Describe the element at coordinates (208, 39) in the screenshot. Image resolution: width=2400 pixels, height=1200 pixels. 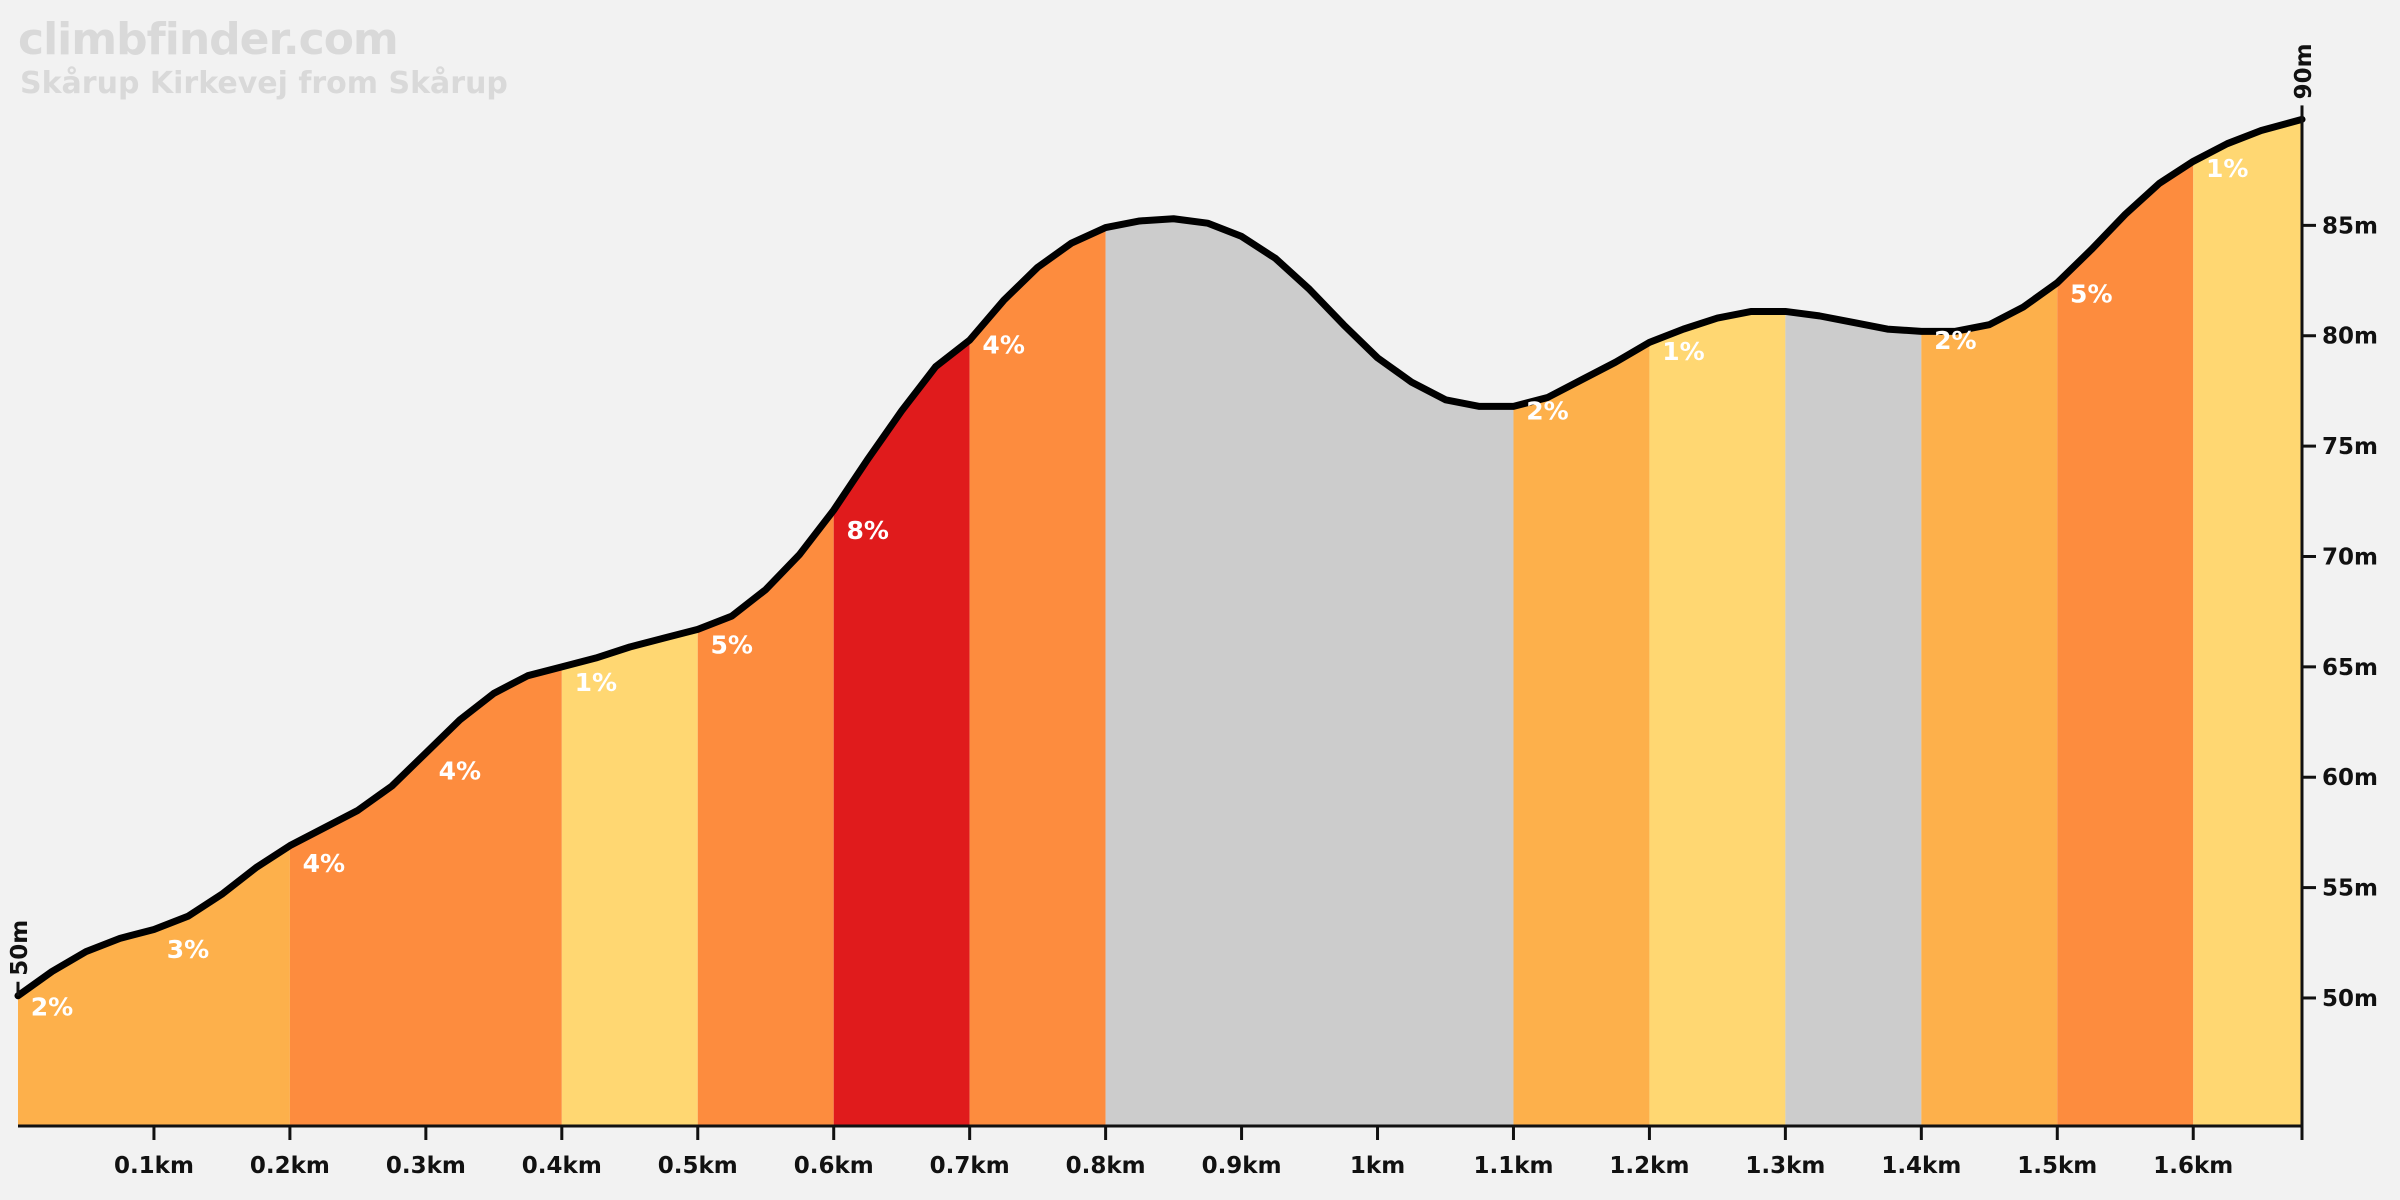
I see `brand-logo: climbfinder.com` at that location.